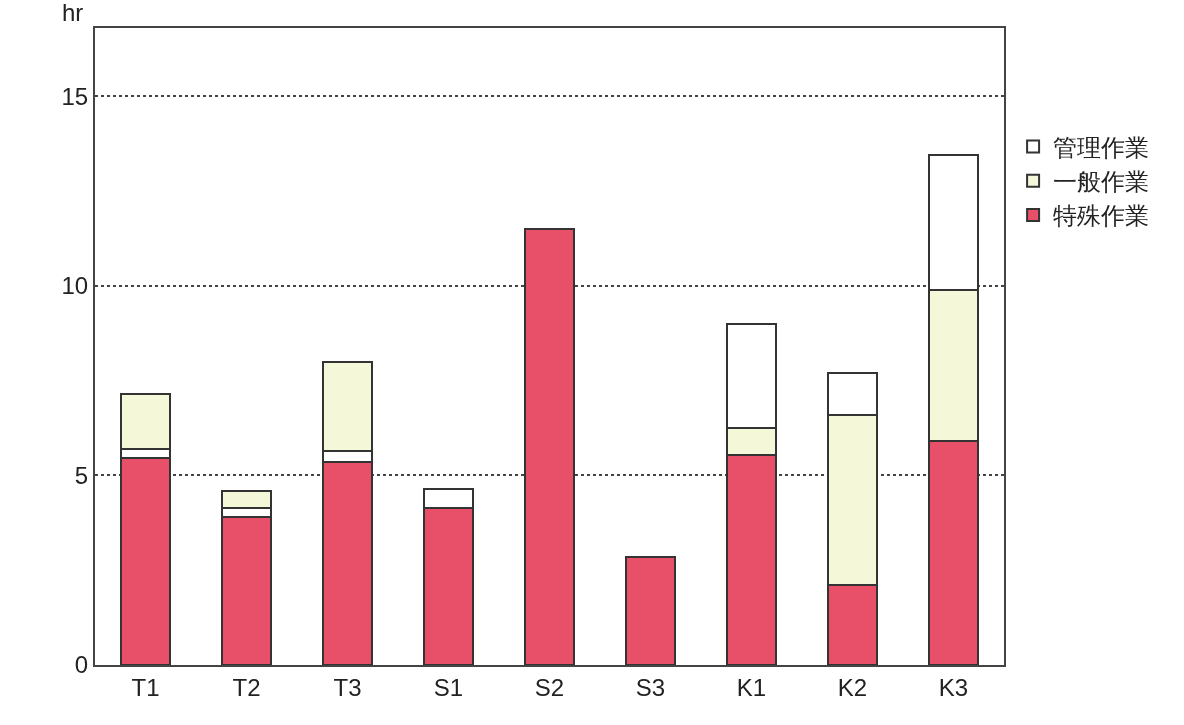 This screenshot has height=725, width=1184. What do you see at coordinates (852, 687) in the screenshot?
I see `x-tick-label: K2` at bounding box center [852, 687].